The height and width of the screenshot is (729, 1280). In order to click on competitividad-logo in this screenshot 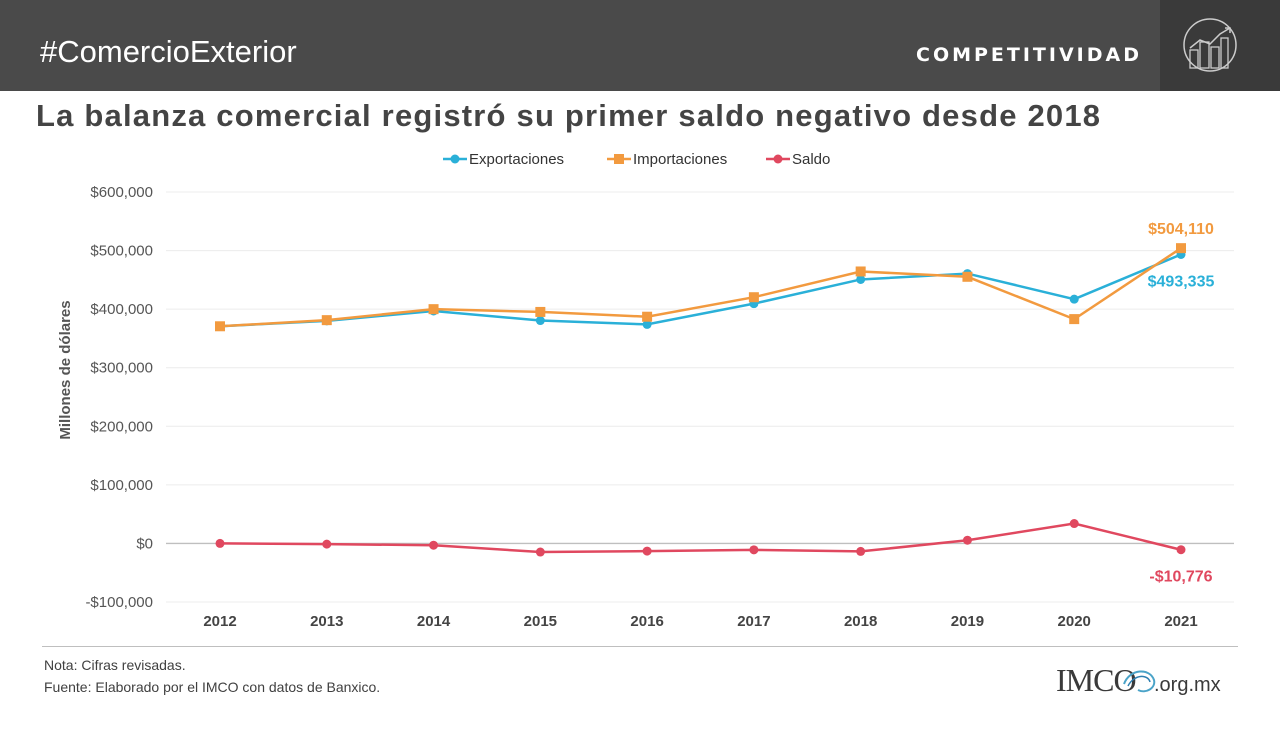, I will do `click(1220, 45)`.